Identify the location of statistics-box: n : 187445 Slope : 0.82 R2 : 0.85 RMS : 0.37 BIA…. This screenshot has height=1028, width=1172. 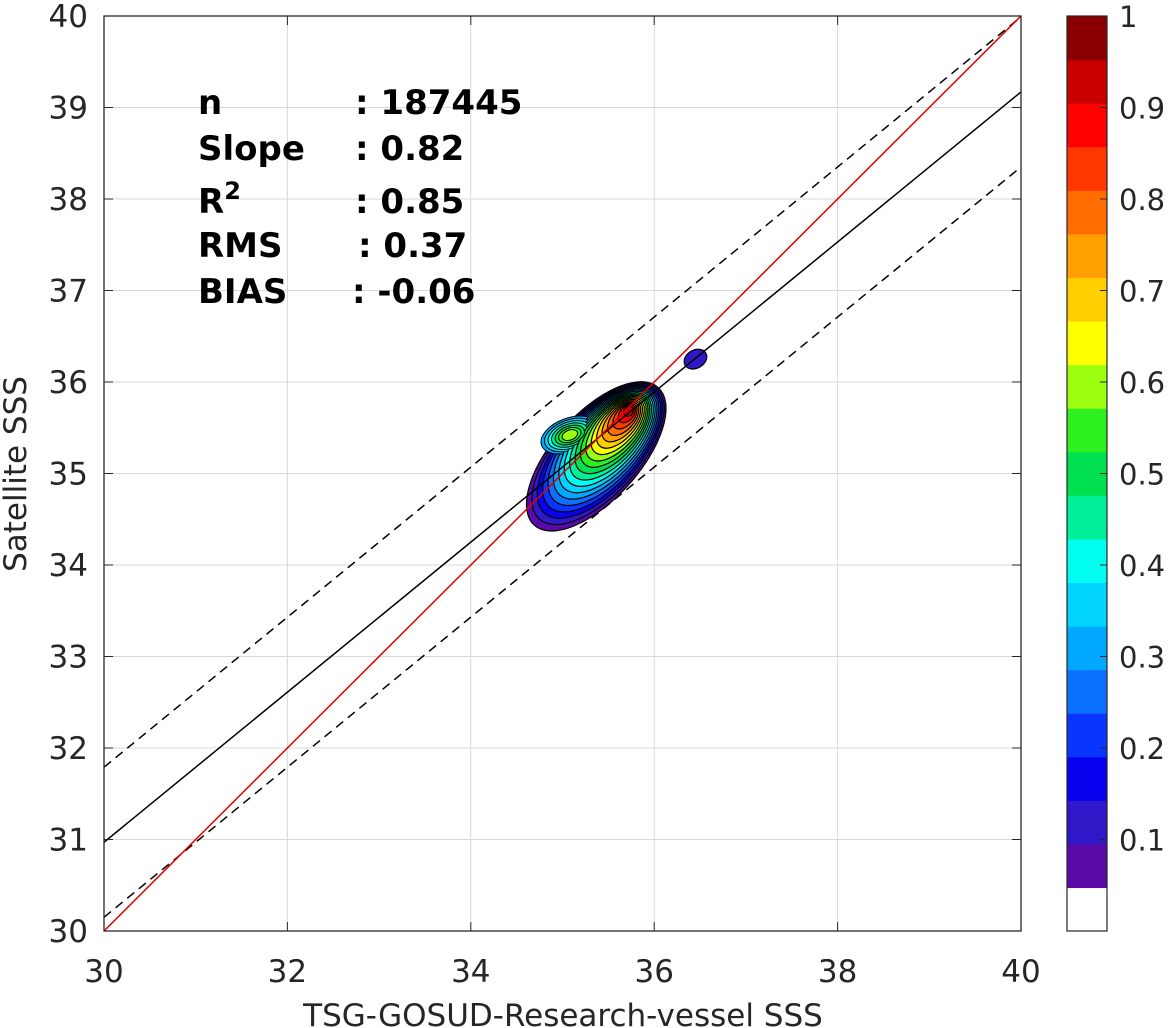
(360, 197).